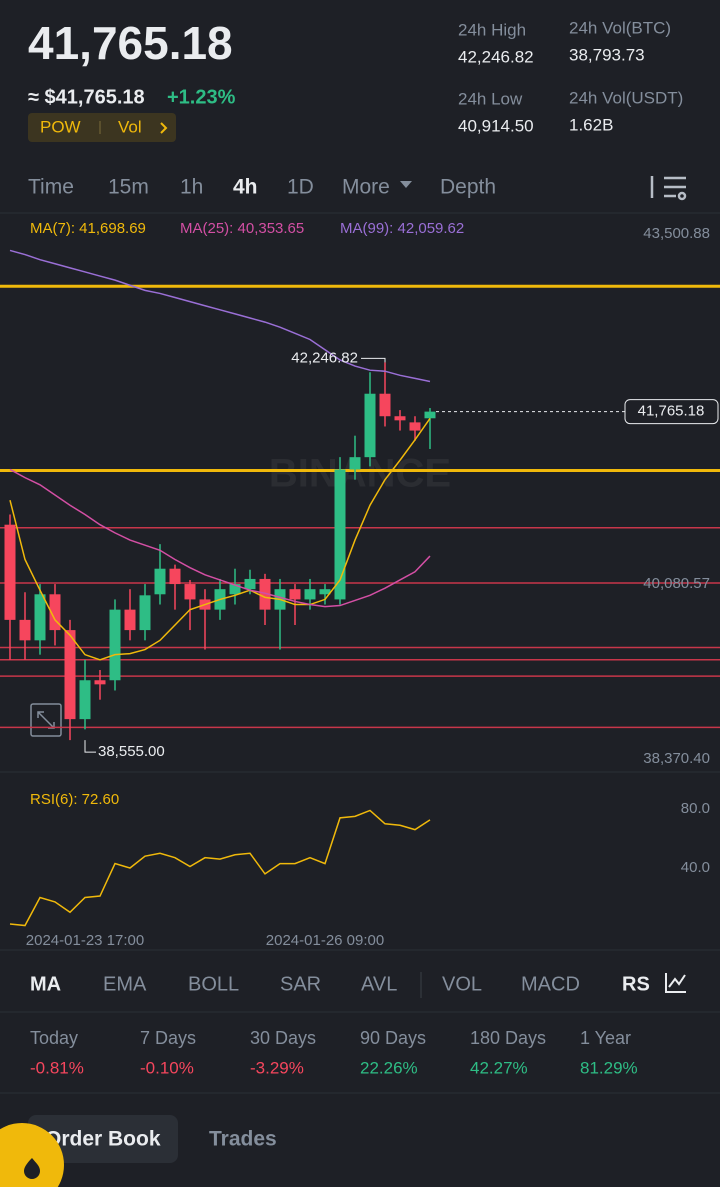 This screenshot has width=720, height=1187. Describe the element at coordinates (102, 127) in the screenshot. I see `tag-box` at that location.